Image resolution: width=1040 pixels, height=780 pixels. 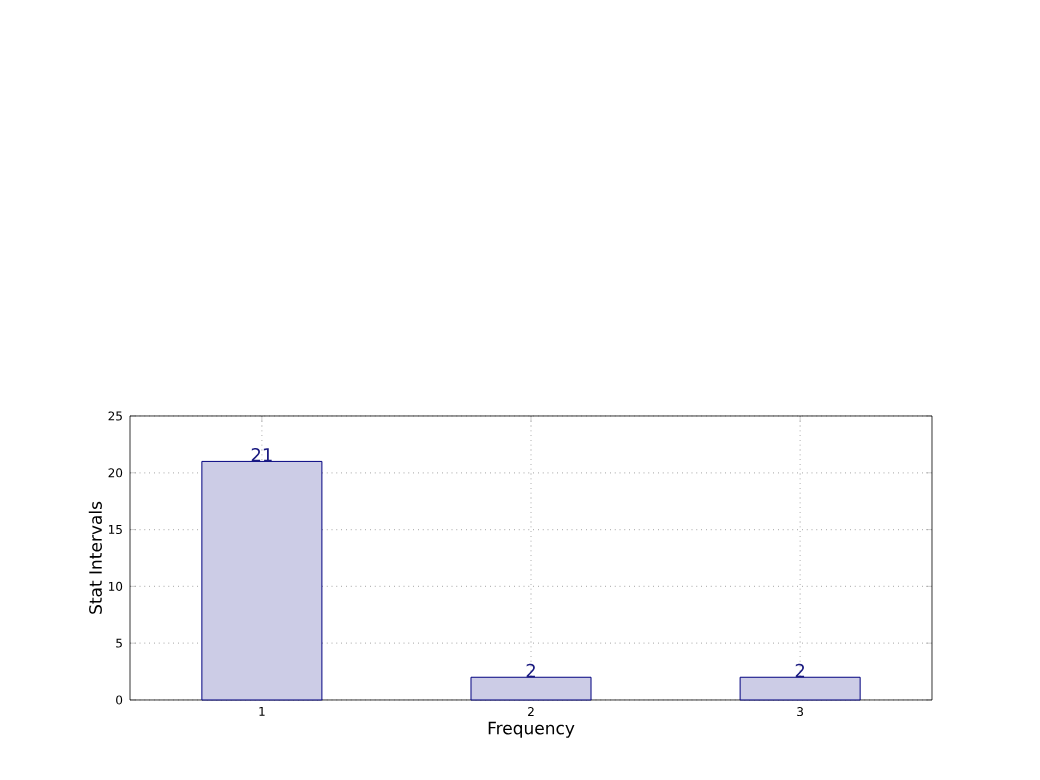 I want to click on x-axis-title: Frequency, so click(x=531, y=729).